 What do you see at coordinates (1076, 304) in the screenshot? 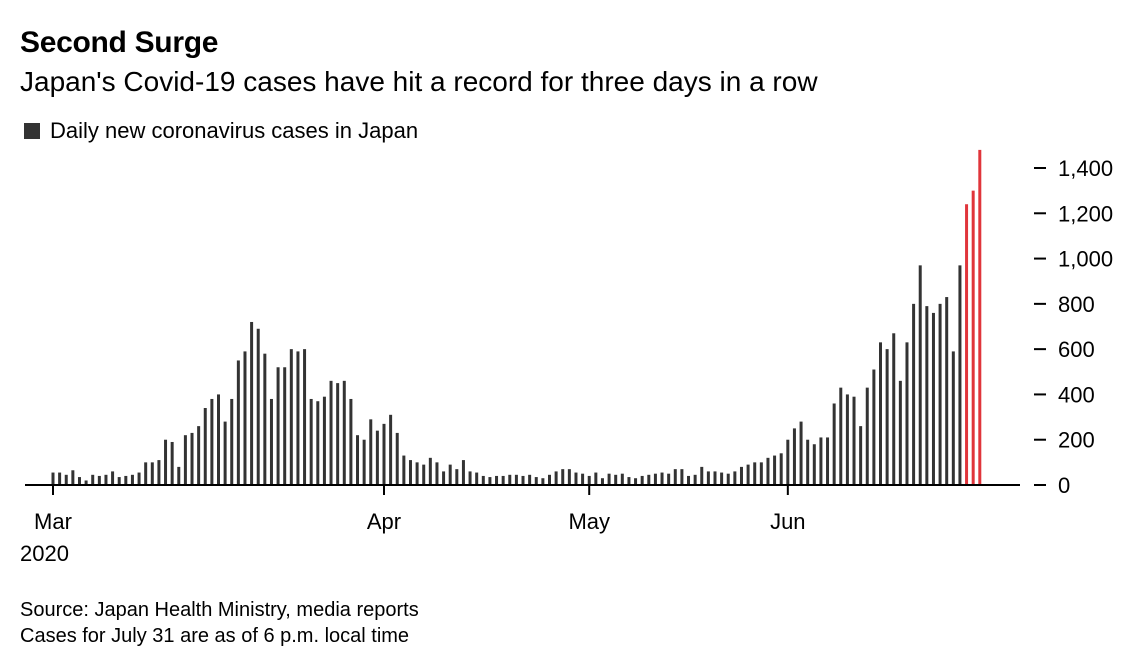
I see `y-tick-label: 800` at bounding box center [1076, 304].